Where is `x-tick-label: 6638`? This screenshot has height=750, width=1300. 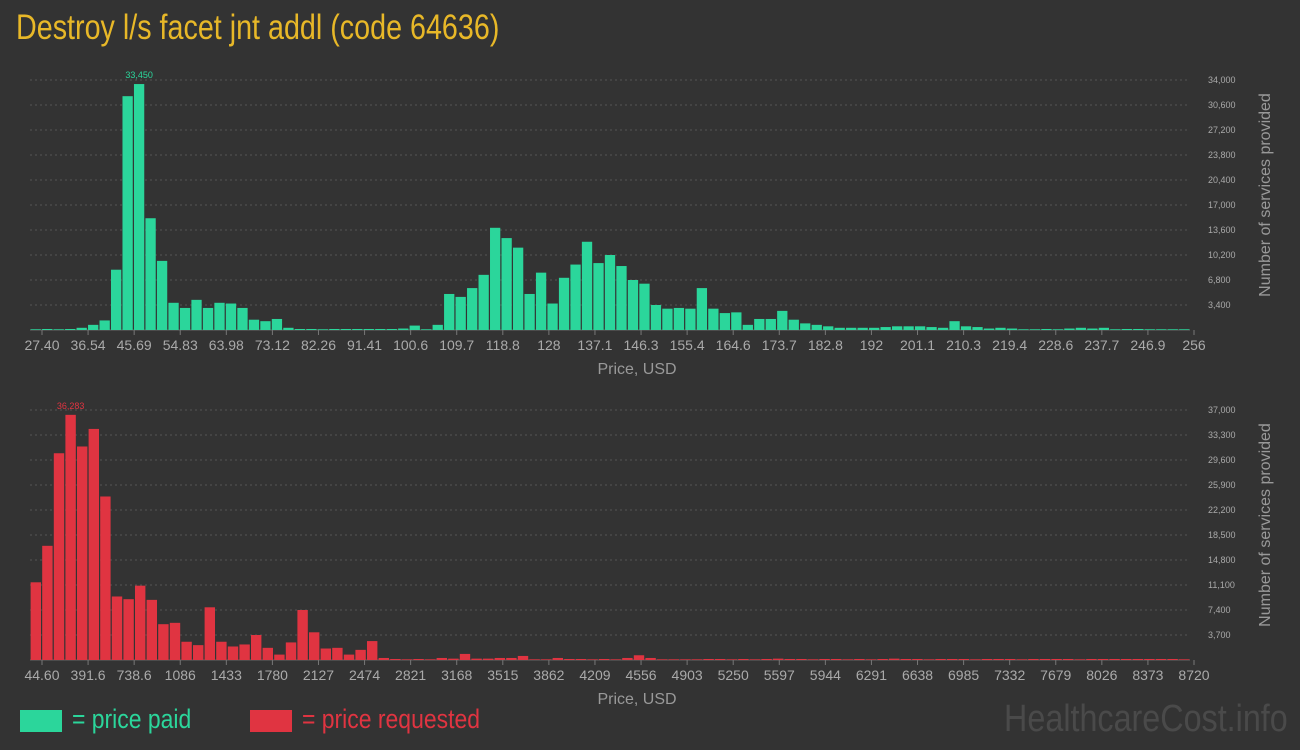 x-tick-label: 6638 is located at coordinates (917, 675).